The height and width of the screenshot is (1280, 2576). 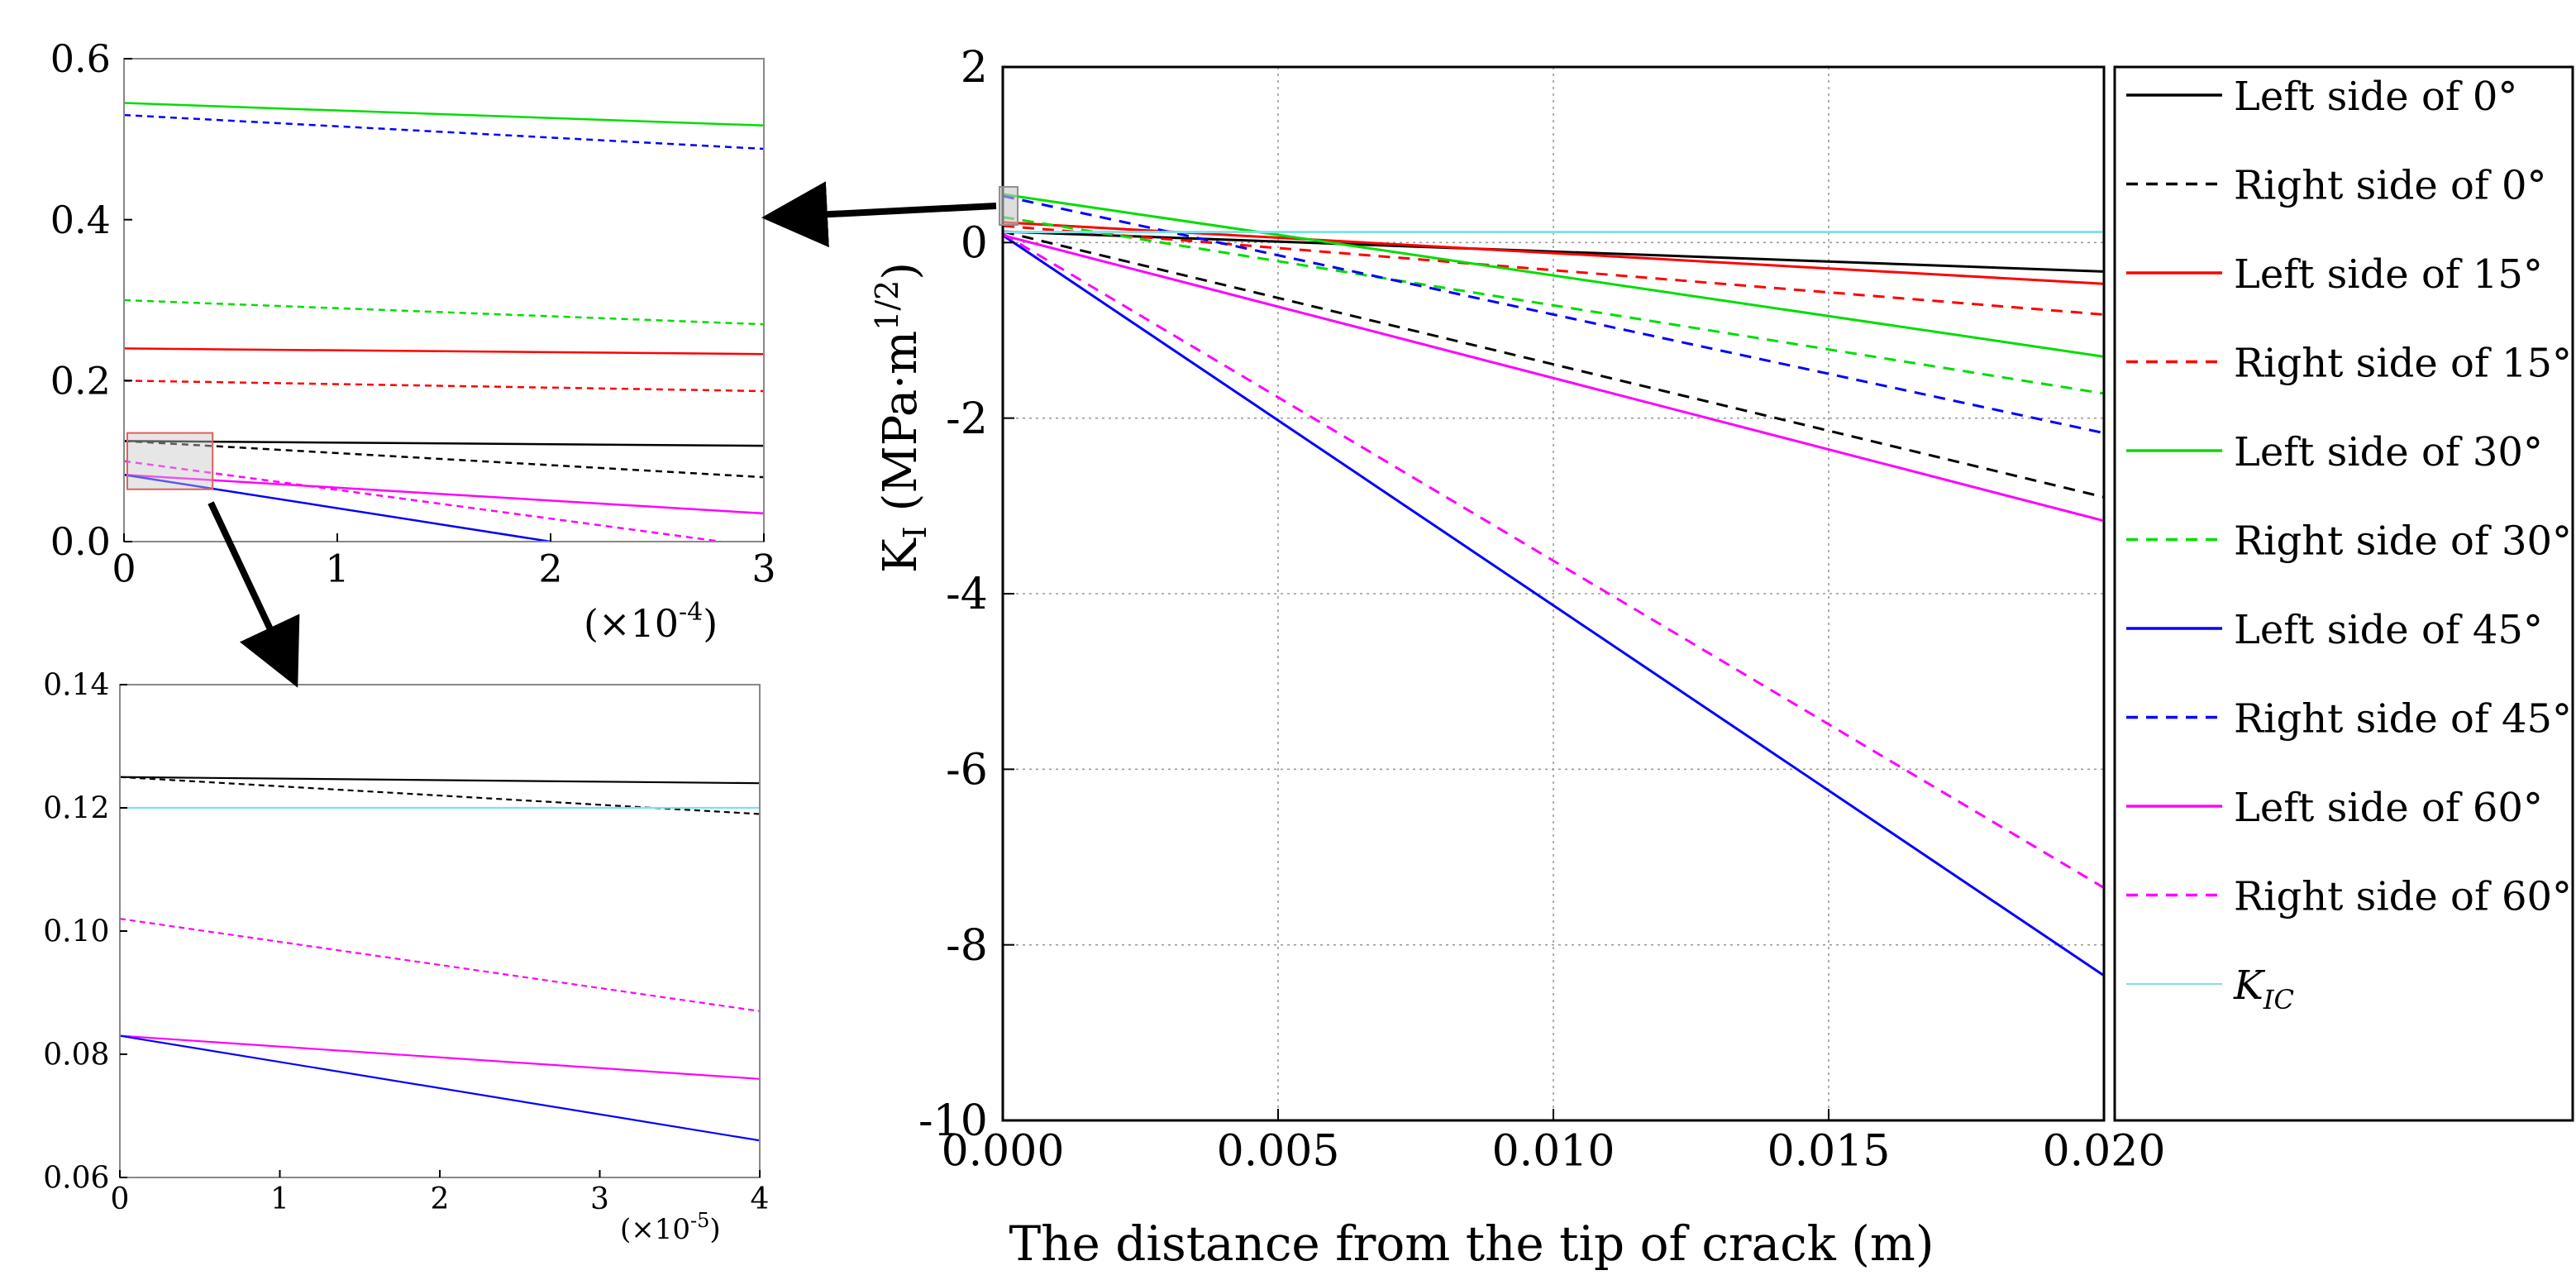 I want to click on inset1-x-tick-label-2: 2, so click(x=550, y=568).